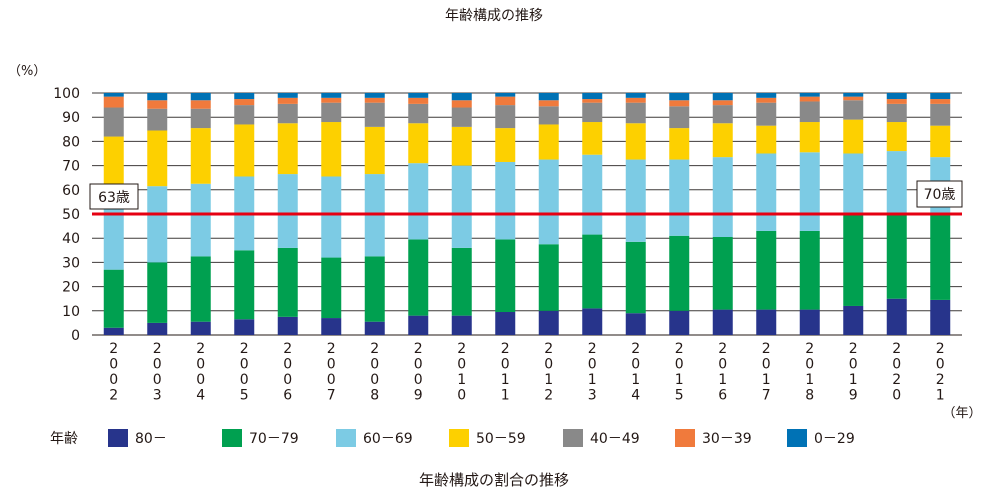 Image resolution: width=989 pixels, height=498 pixels. Describe the element at coordinates (71, 118) in the screenshot. I see `y-tick-label: 90` at that location.